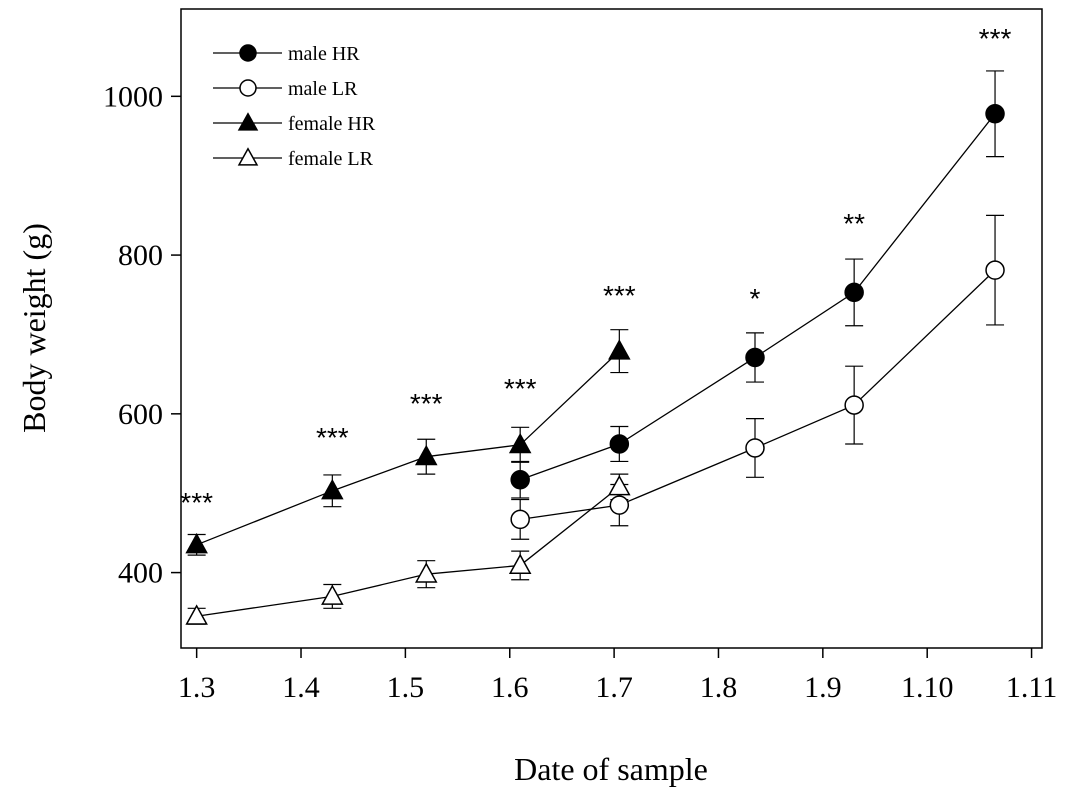 This screenshot has height=789, width=1075. What do you see at coordinates (294, 106) in the screenshot?
I see `legend: male HR male LR female HR female LR` at bounding box center [294, 106].